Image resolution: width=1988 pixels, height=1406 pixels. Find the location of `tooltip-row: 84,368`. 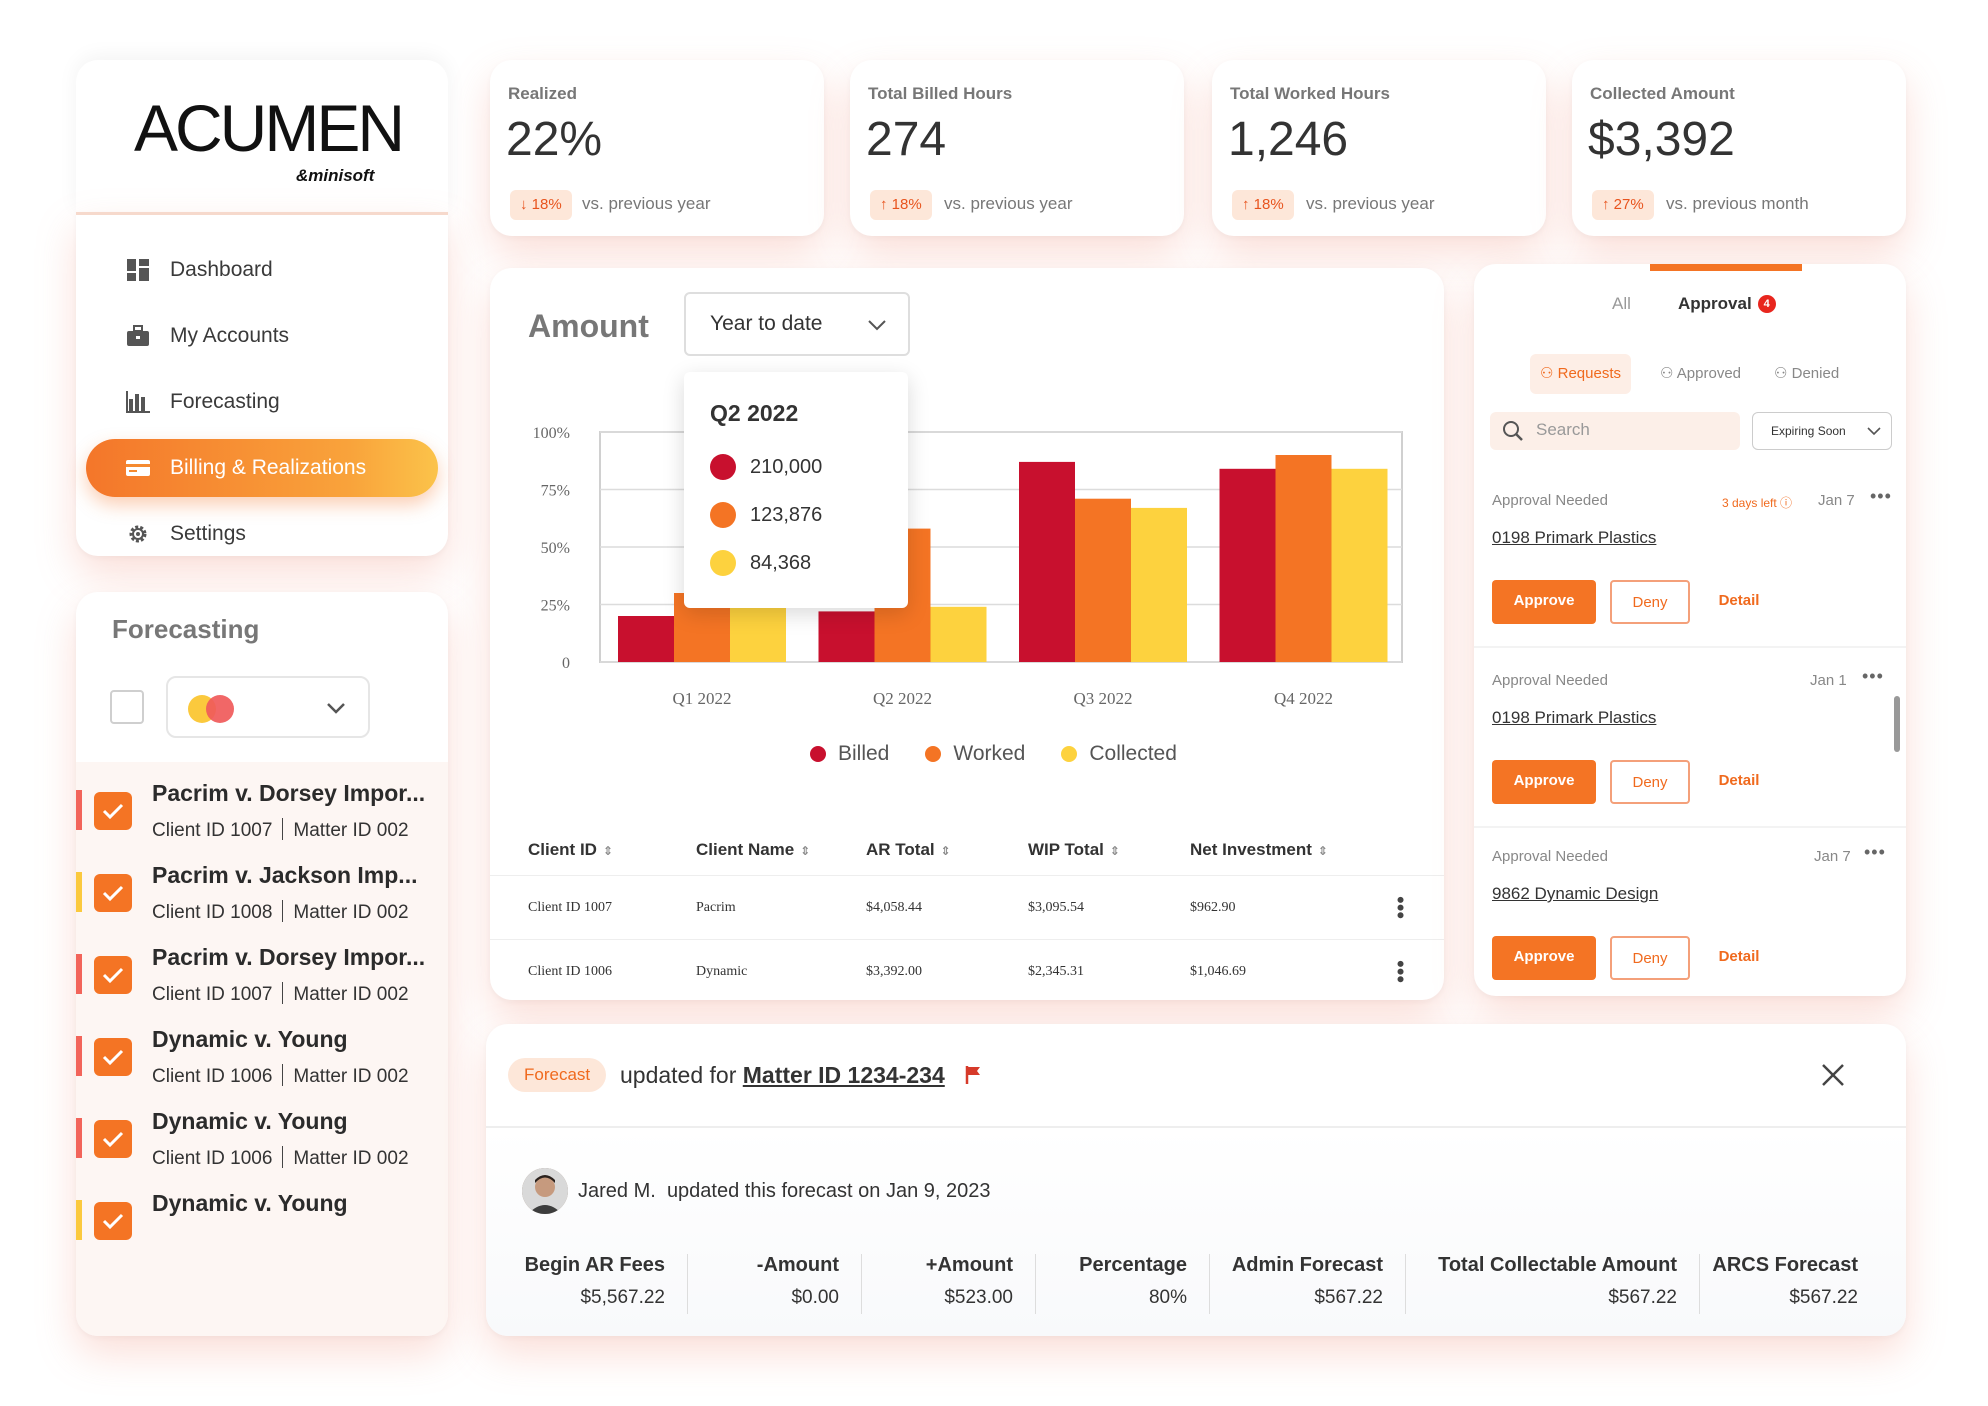

tooltip-row: 84,368 is located at coordinates (760, 563).